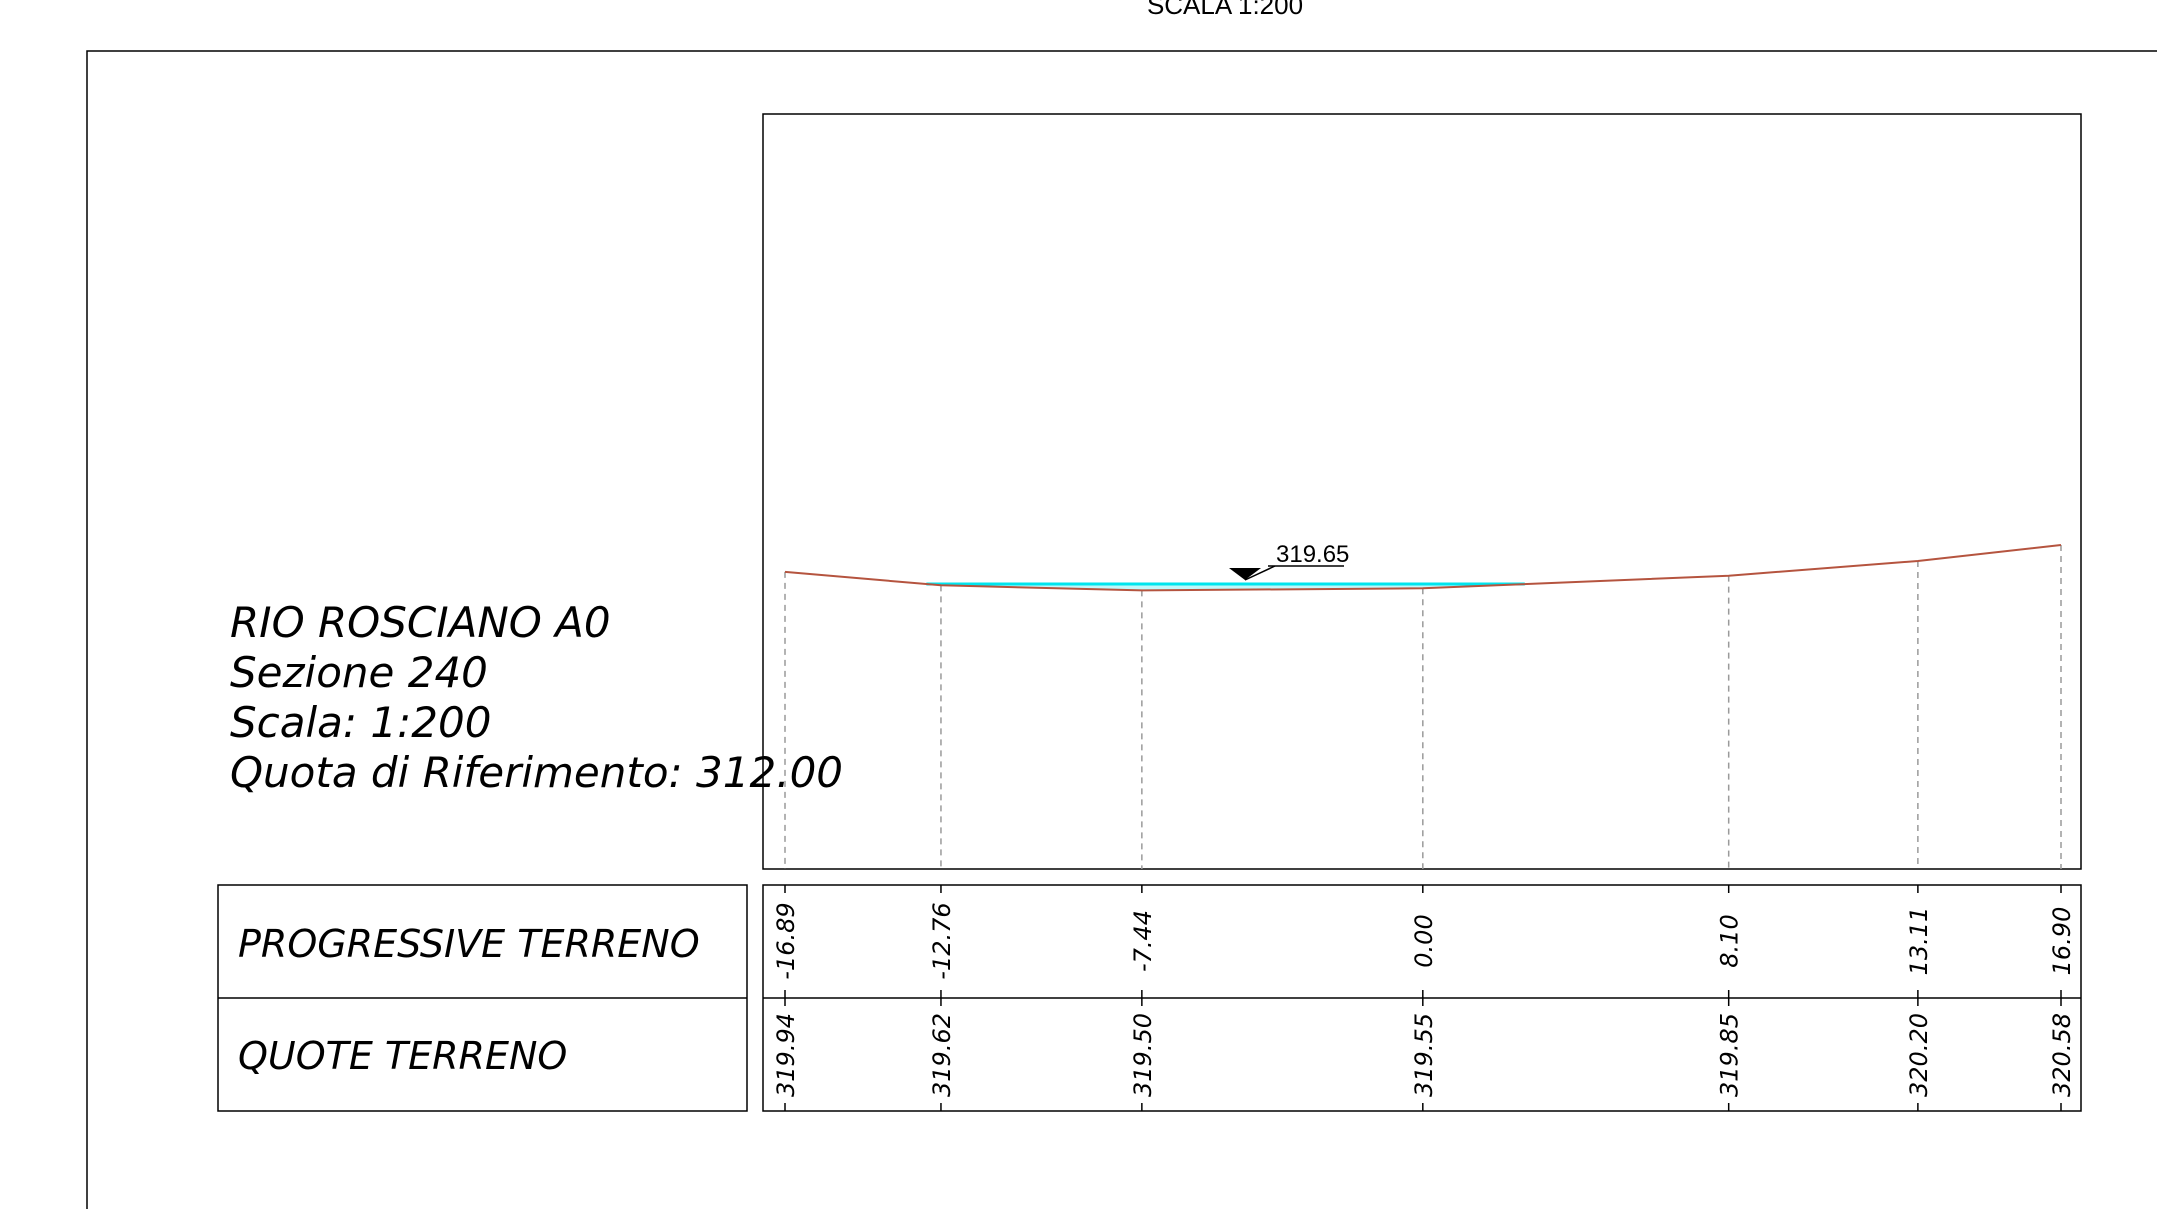 The height and width of the screenshot is (1209, 2157). Describe the element at coordinates (402, 1056) in the screenshot. I see `row-label-elevations: QUOTE TERRENO` at that location.